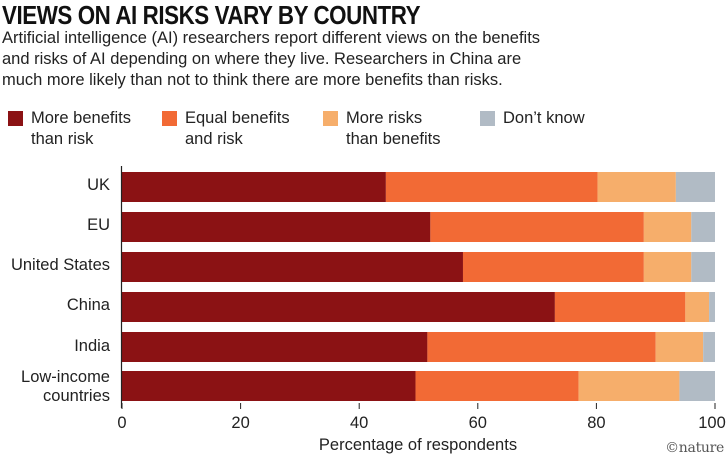 This screenshot has width=728, height=464. I want to click on category-label-eu: EU, so click(98, 225).